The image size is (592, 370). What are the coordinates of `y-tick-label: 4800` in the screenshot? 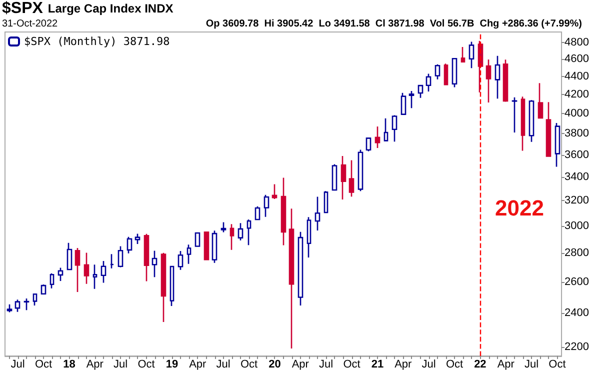 It's located at (577, 42).